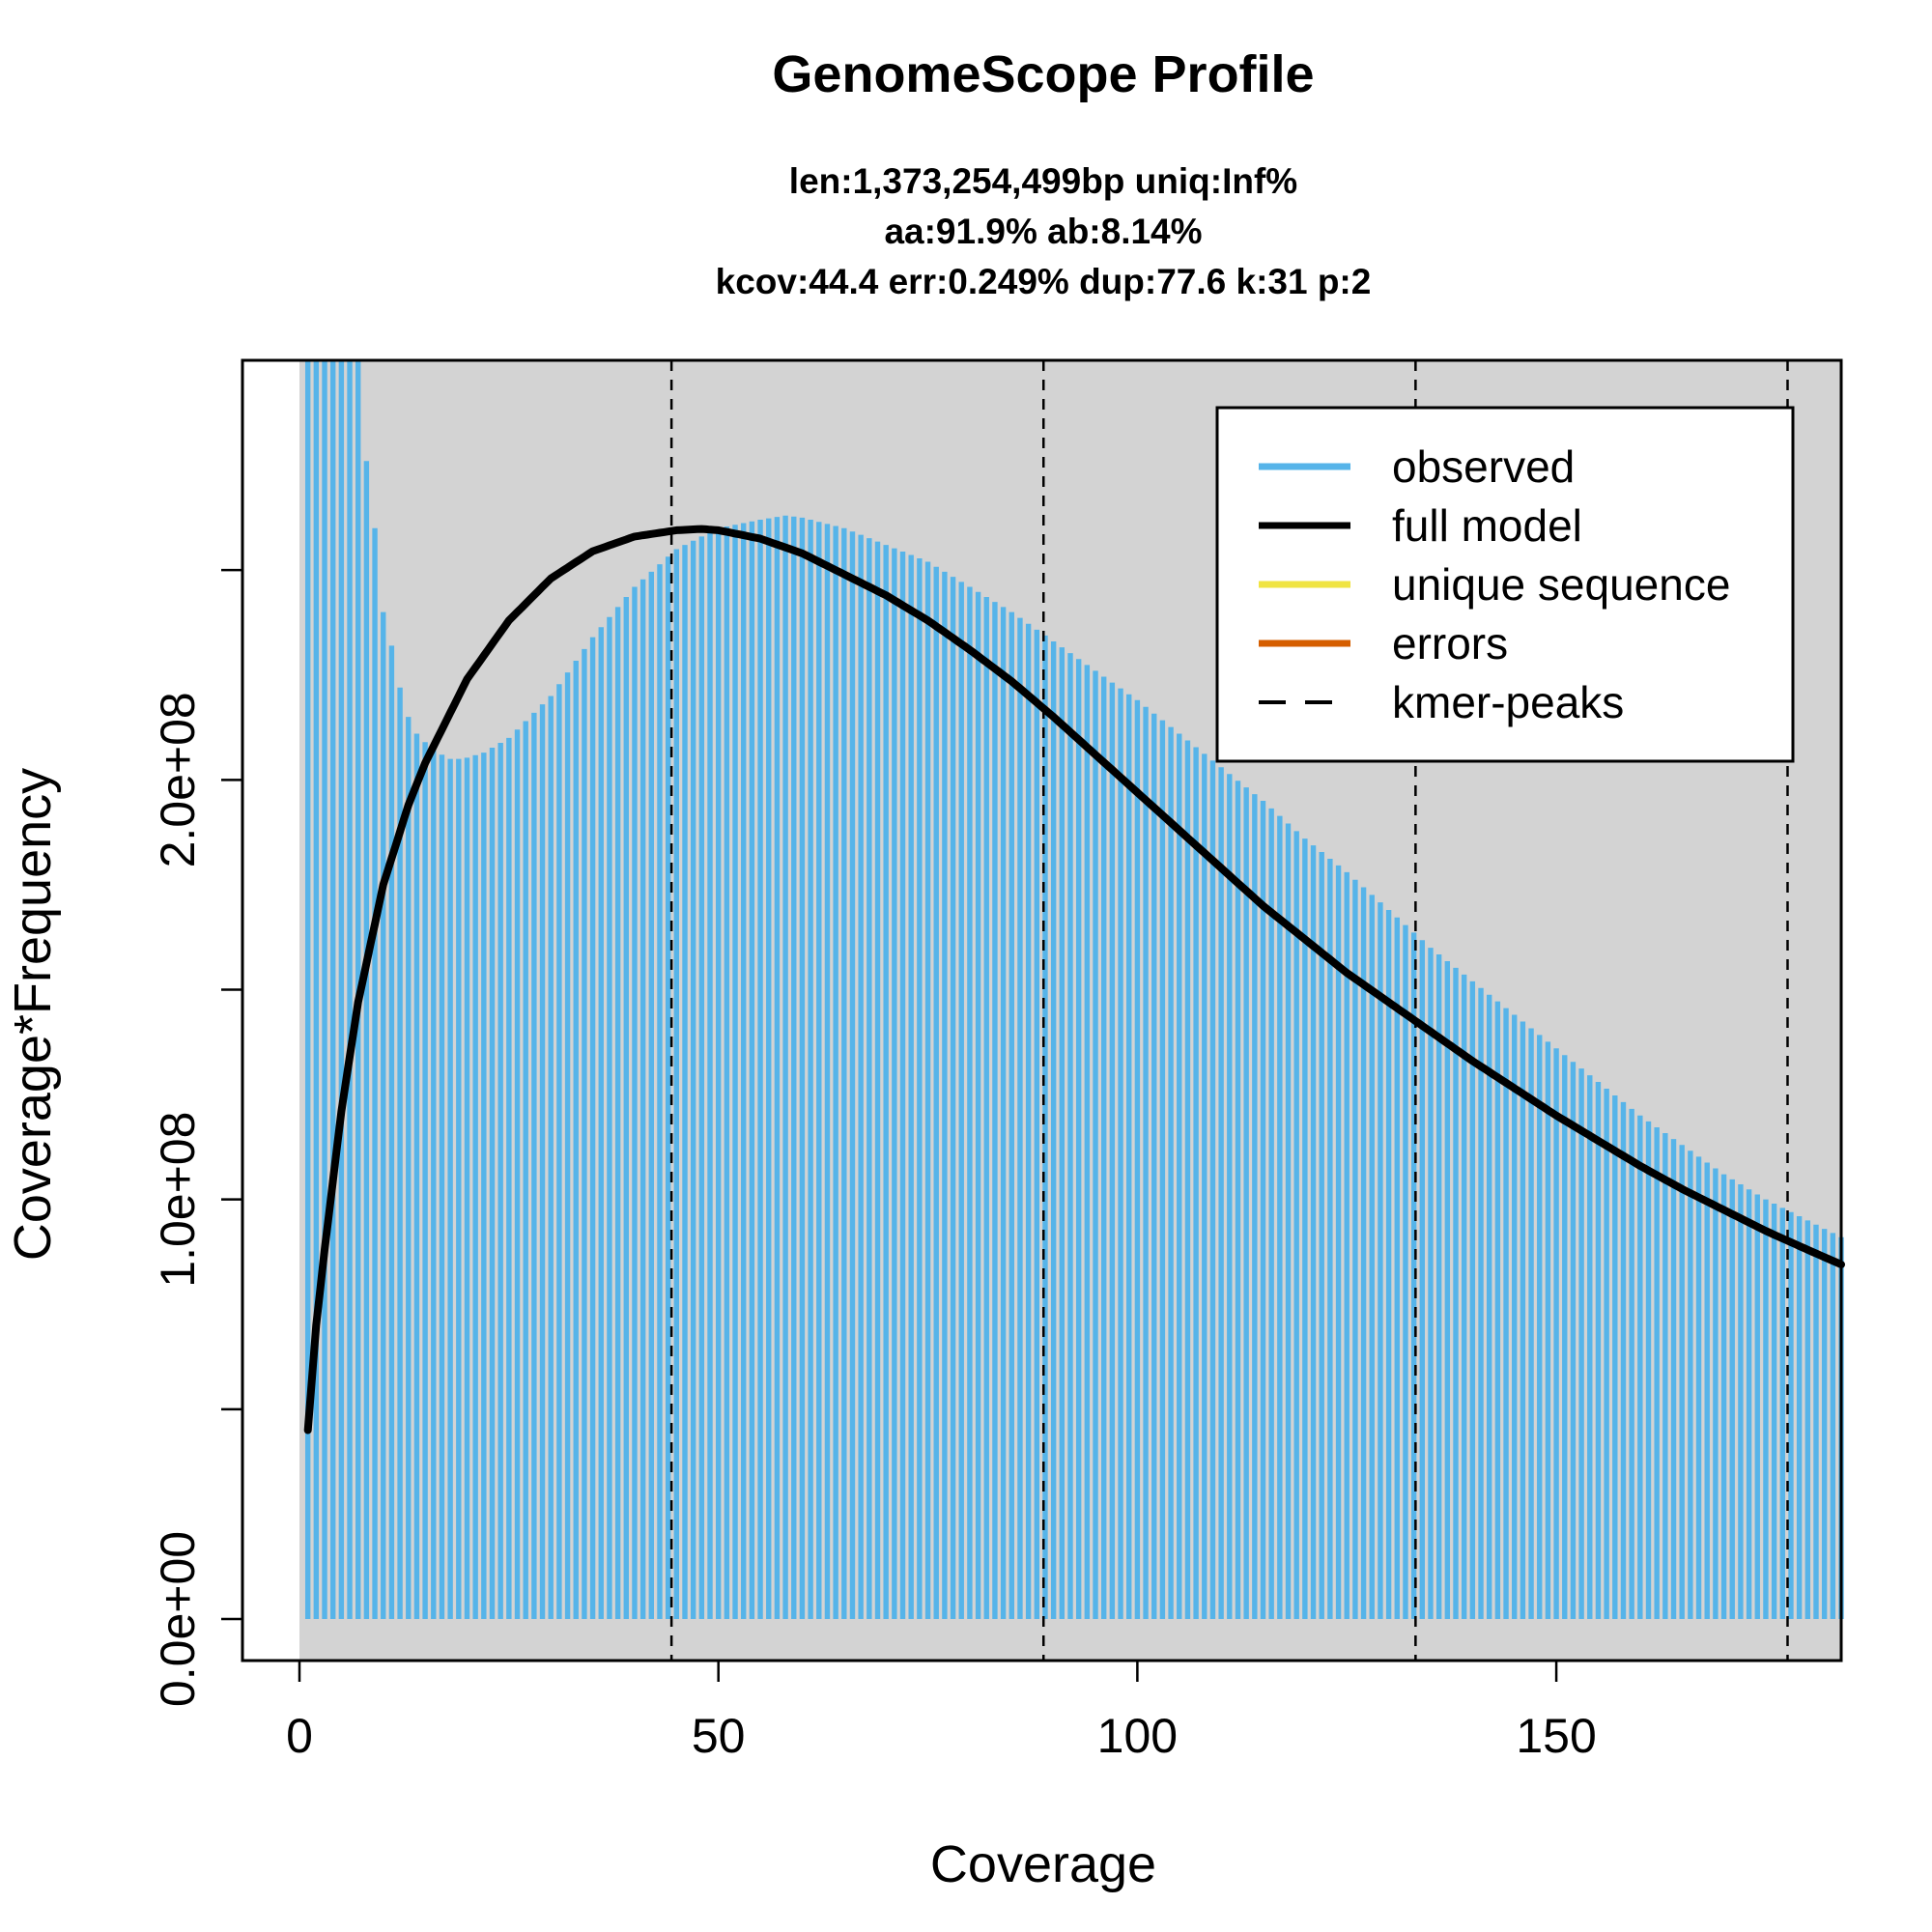 This screenshot has width=1932, height=1932. Describe the element at coordinates (299, 1736) in the screenshot. I see `x-tick-label: 0` at that location.